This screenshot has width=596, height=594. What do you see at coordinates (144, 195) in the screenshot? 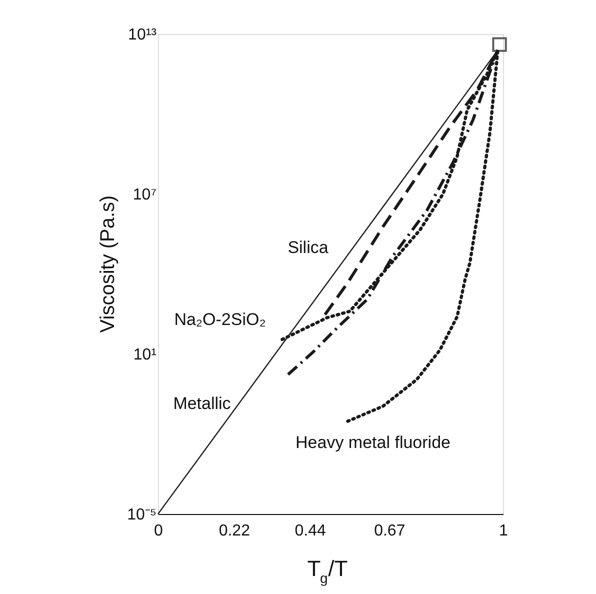
I see `y-tick-label: 10⁷` at bounding box center [144, 195].